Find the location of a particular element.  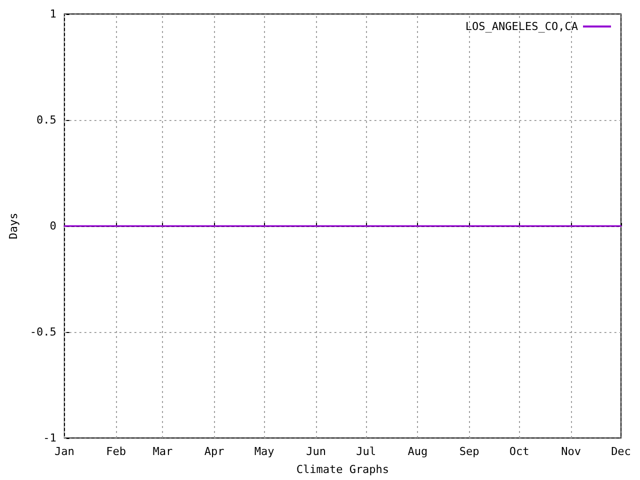

y-tick-label: 0.5 is located at coordinates (46, 120).